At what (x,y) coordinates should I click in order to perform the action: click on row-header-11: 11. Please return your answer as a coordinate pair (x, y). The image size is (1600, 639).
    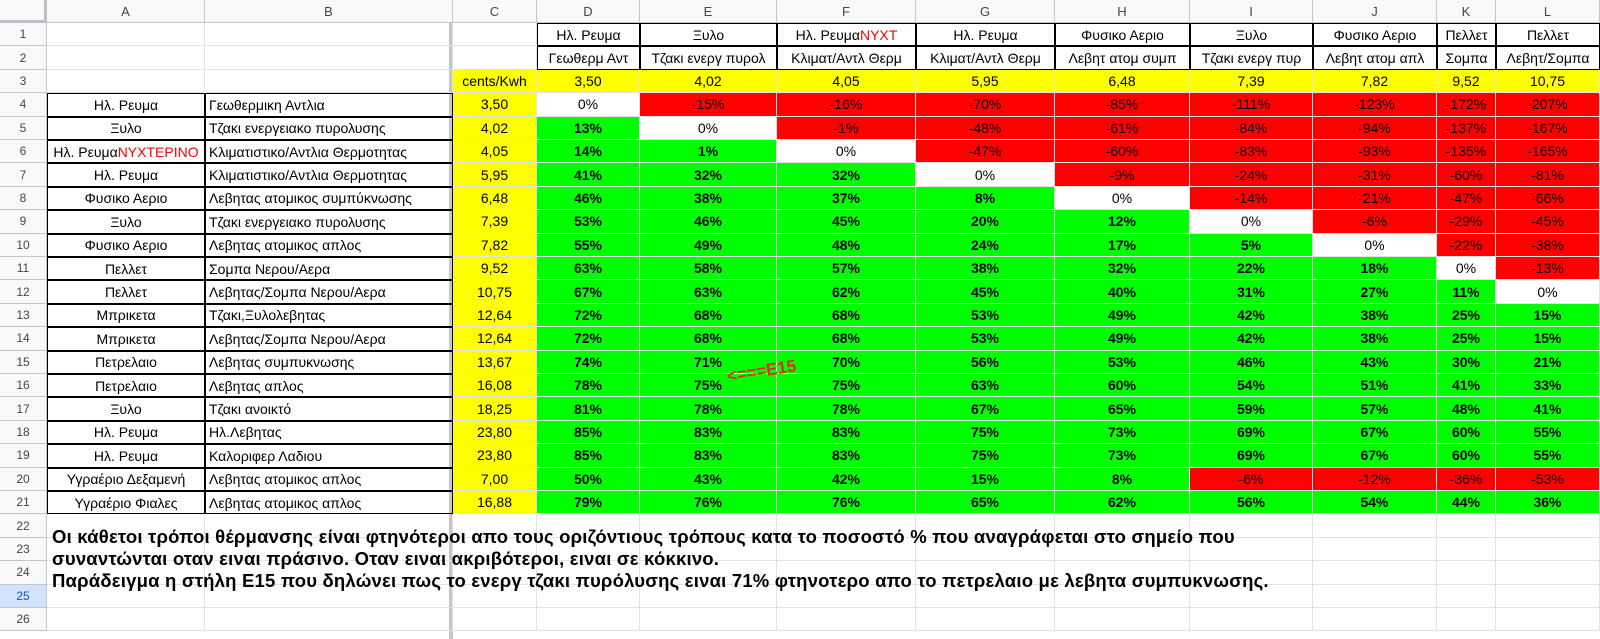
    Looking at the image, I should click on (23, 269).